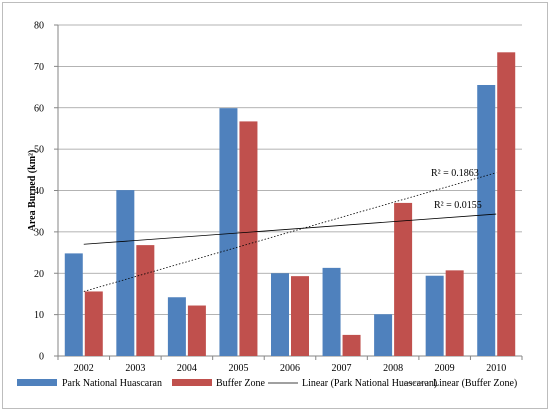  What do you see at coordinates (32, 191) in the screenshot?
I see `y-axis-title: Area Burned (km²)` at bounding box center [32, 191].